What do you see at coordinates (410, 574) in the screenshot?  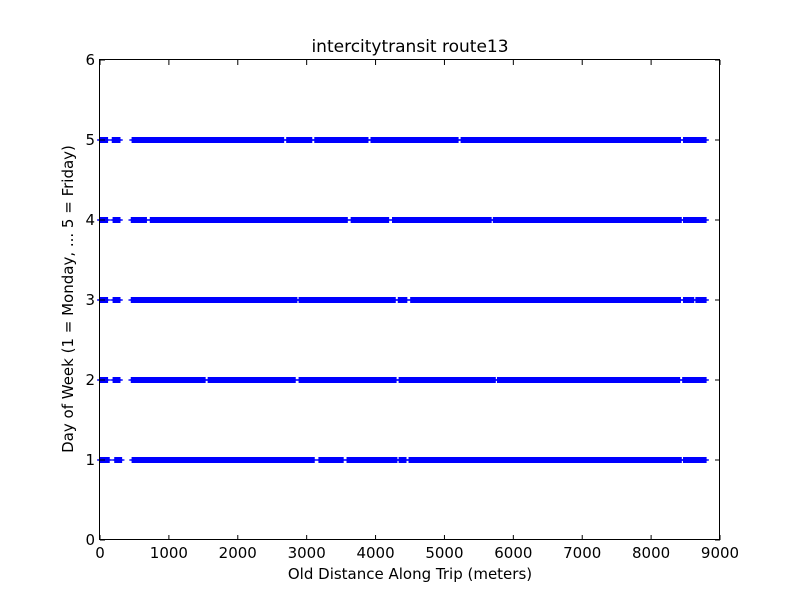 I see `x-axis-label: Old Distance Along Trip (meters)` at bounding box center [410, 574].